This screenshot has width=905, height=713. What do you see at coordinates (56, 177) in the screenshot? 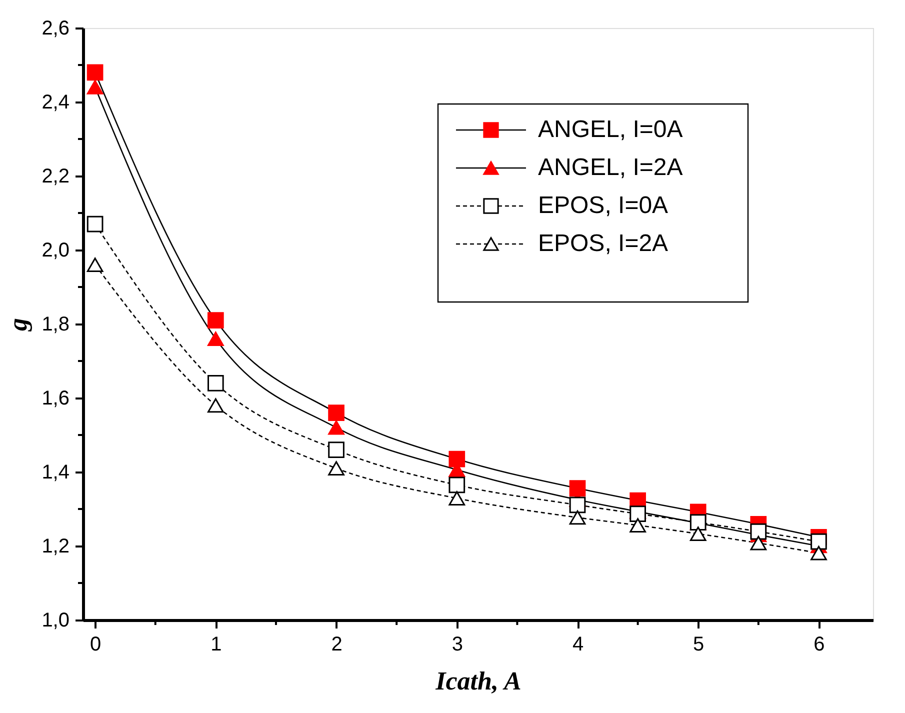
I see `y-tick-label: 2,2` at bounding box center [56, 177].